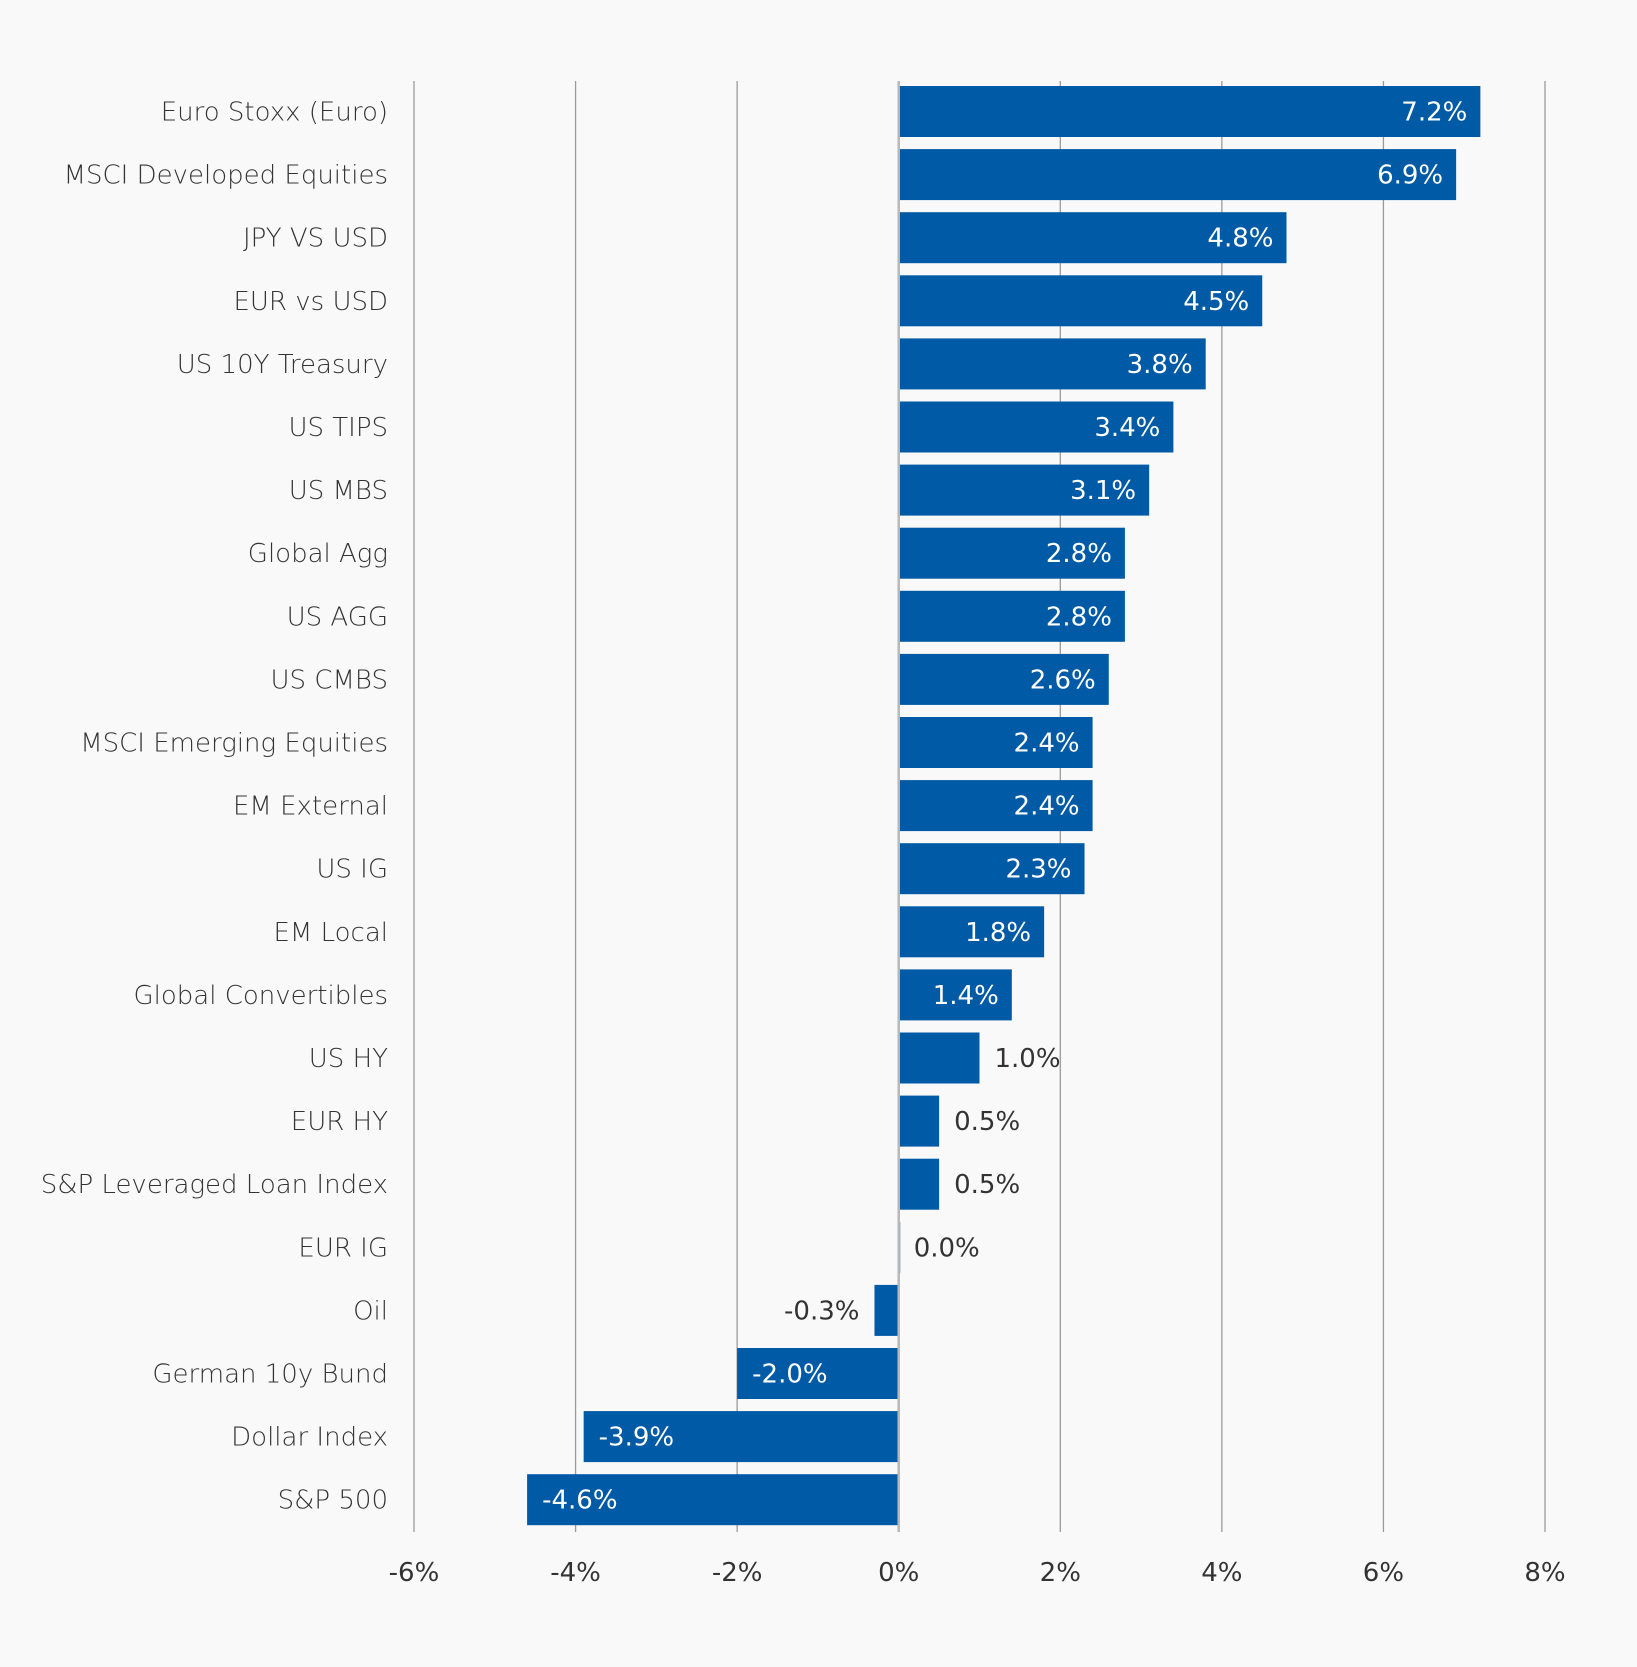 The image size is (1637, 1667). What do you see at coordinates (370, 1311) in the screenshot?
I see `category-label: Oil` at bounding box center [370, 1311].